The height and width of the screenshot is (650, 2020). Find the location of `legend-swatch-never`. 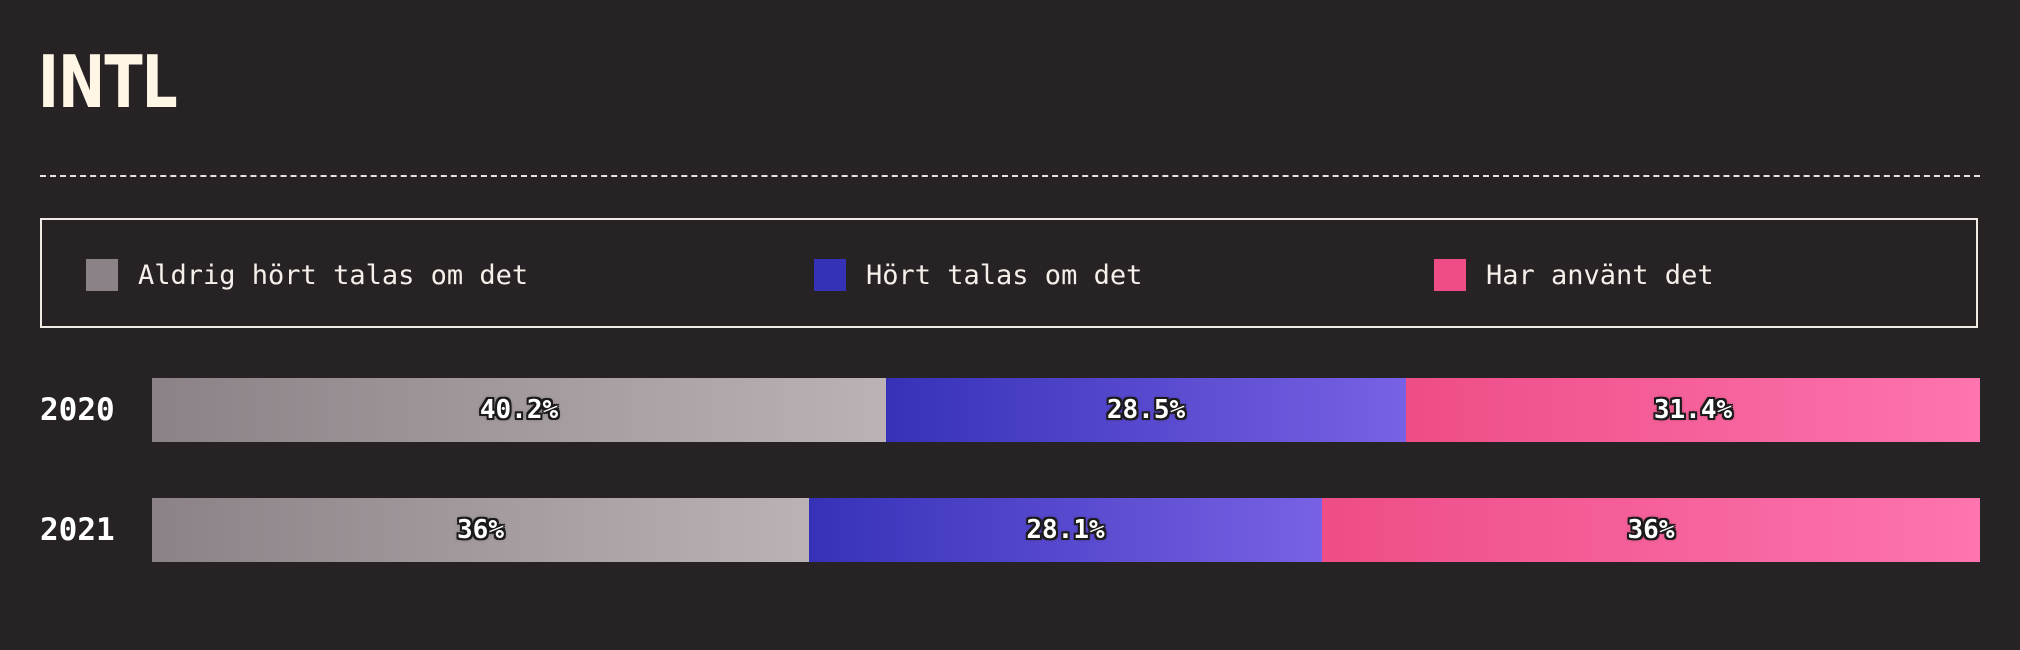

legend-swatch-never is located at coordinates (102, 275).